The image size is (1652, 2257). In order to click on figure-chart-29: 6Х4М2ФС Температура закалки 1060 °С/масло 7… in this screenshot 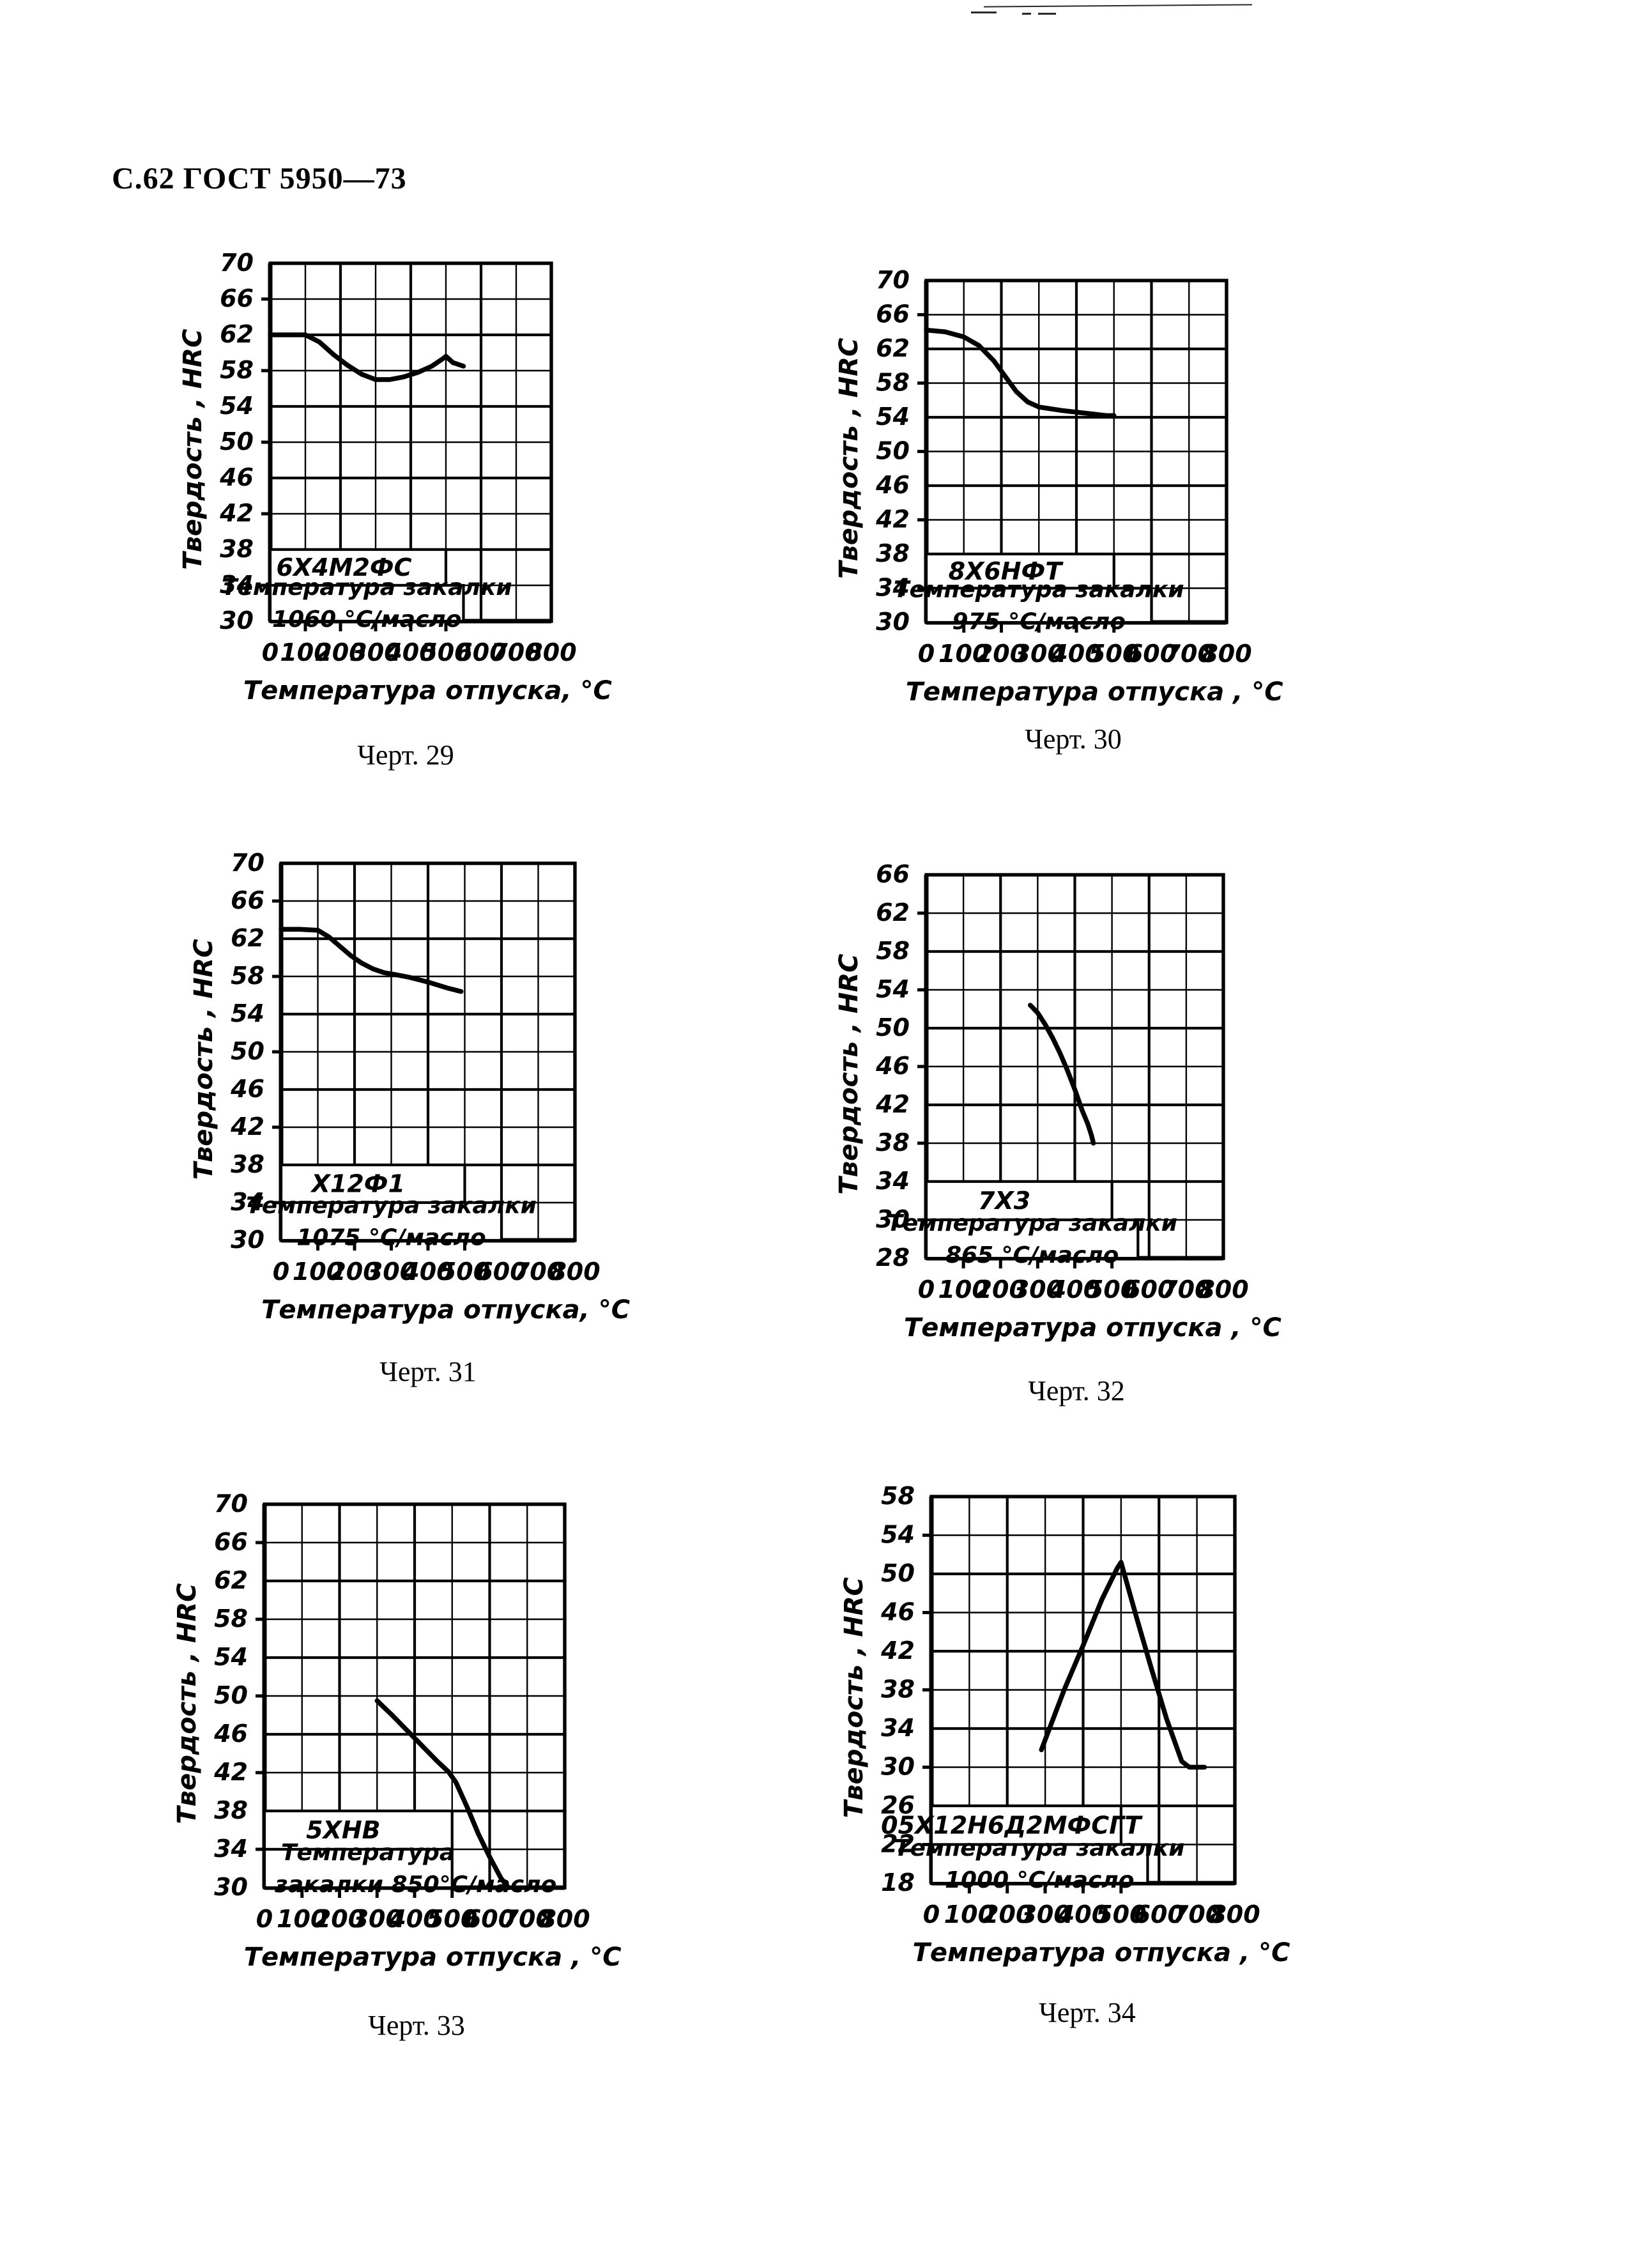, I will do `click(406, 510)`.